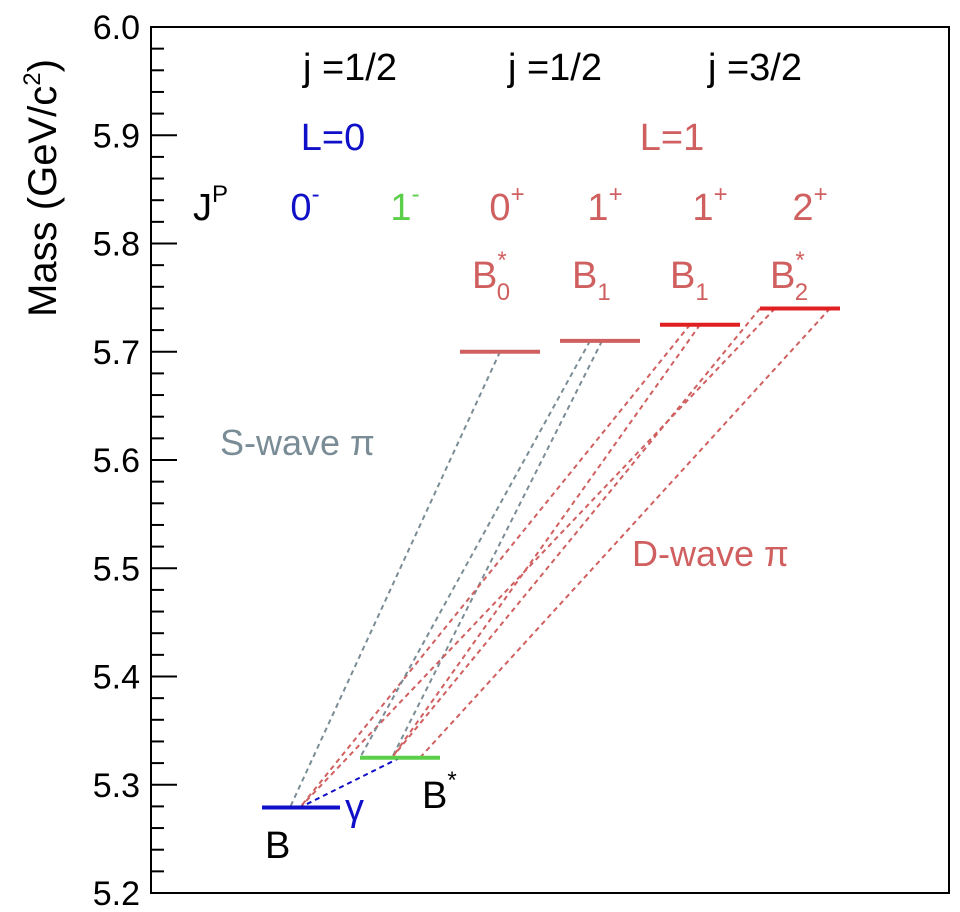 This screenshot has width=960, height=912. I want to click on d-wave-annotation: D-wave π, so click(710, 553).